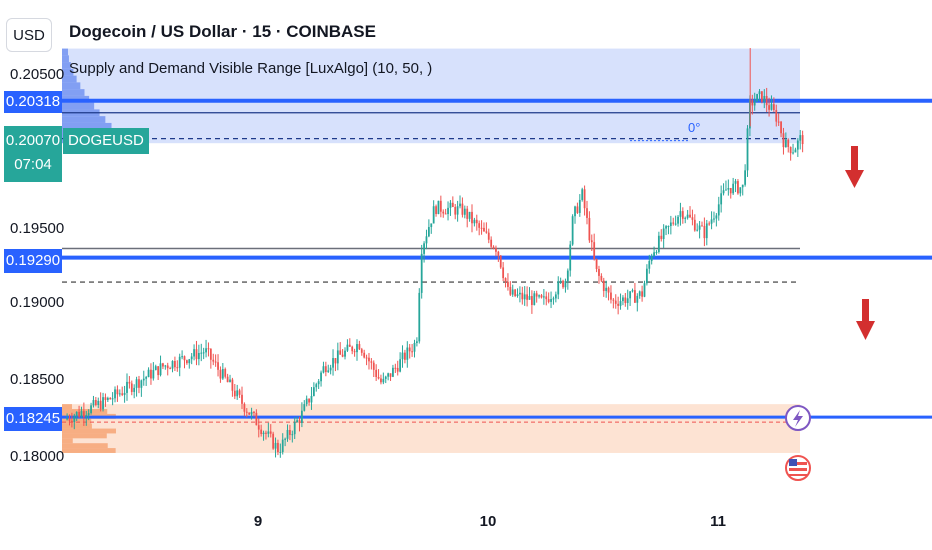 Image resolution: width=932 pixels, height=550 pixels. I want to click on x-tick-label: 10, so click(488, 521).